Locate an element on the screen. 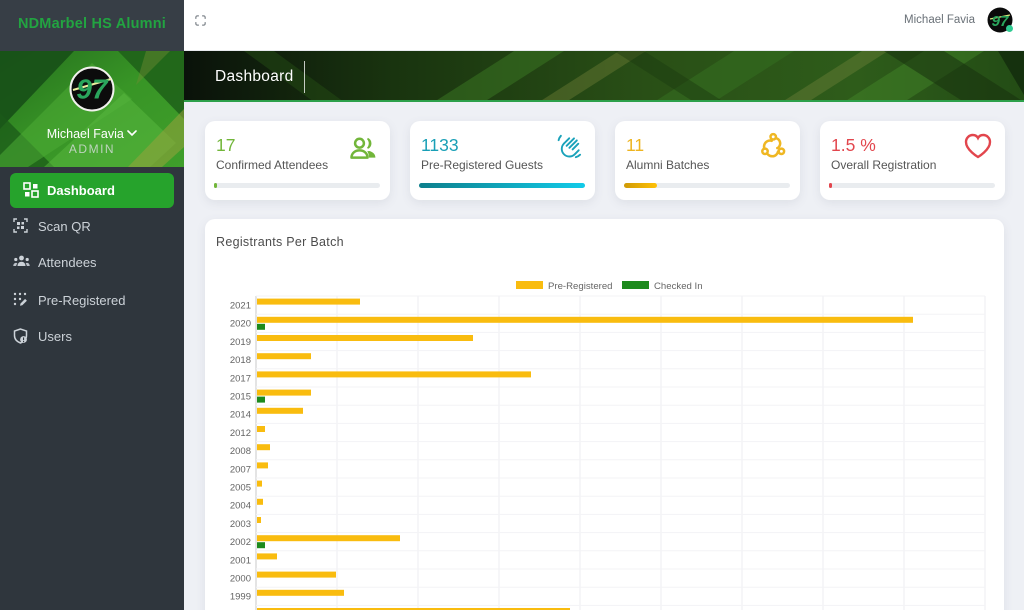 The width and height of the screenshot is (1024, 610). svg-text: 2000 is located at coordinates (240, 579).